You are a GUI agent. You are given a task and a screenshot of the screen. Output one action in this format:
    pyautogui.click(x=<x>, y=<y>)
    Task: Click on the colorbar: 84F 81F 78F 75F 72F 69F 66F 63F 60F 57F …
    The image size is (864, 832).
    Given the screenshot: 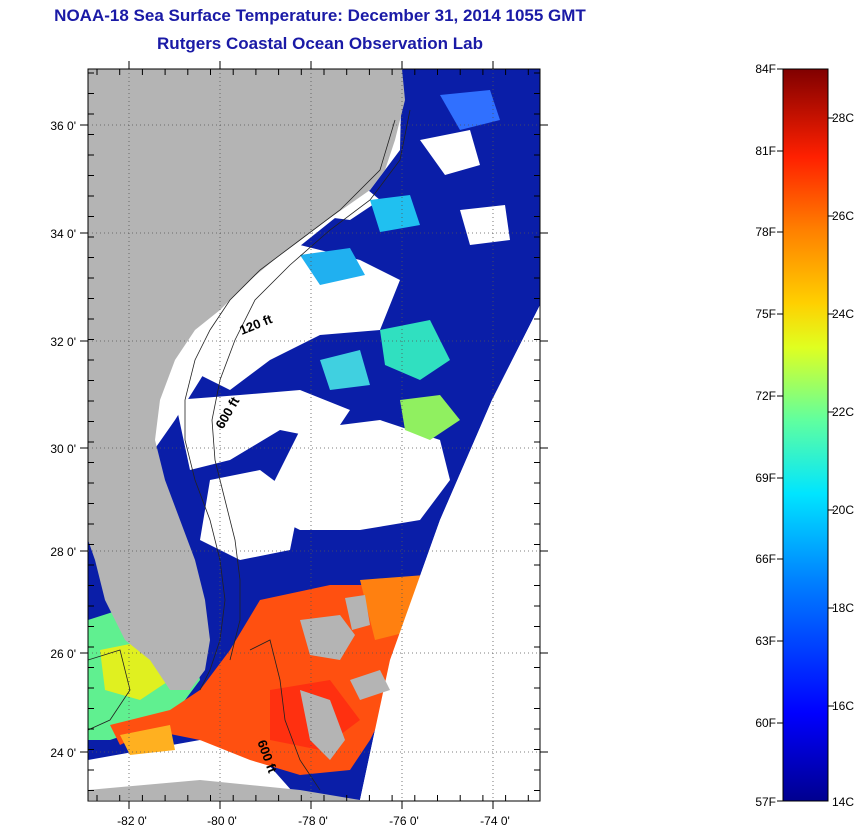 What is the action you would take?
    pyautogui.click(x=804, y=435)
    